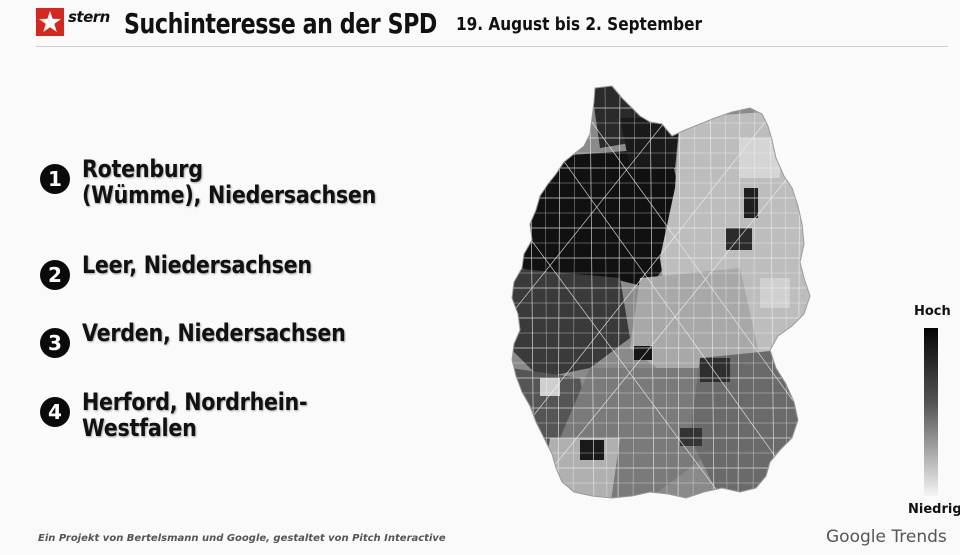 This screenshot has height=555, width=960. What do you see at coordinates (55, 343) in the screenshot?
I see `rank-number: 3` at bounding box center [55, 343].